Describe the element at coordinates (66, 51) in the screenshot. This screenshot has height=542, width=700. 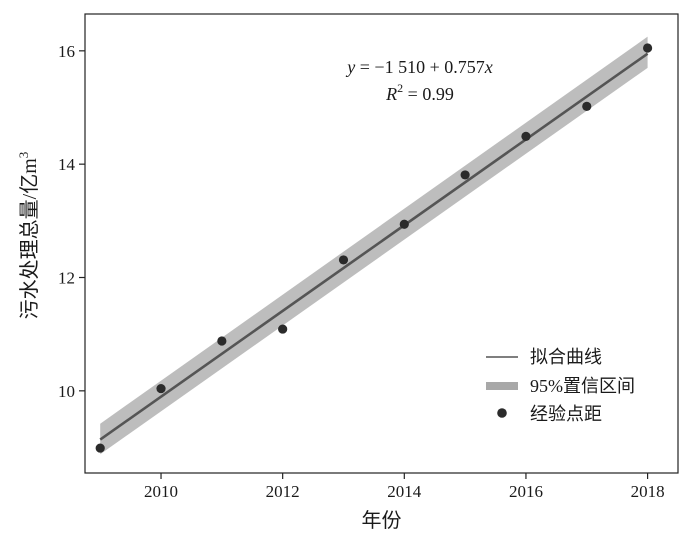
I see `y-tick-label: 16` at that location.